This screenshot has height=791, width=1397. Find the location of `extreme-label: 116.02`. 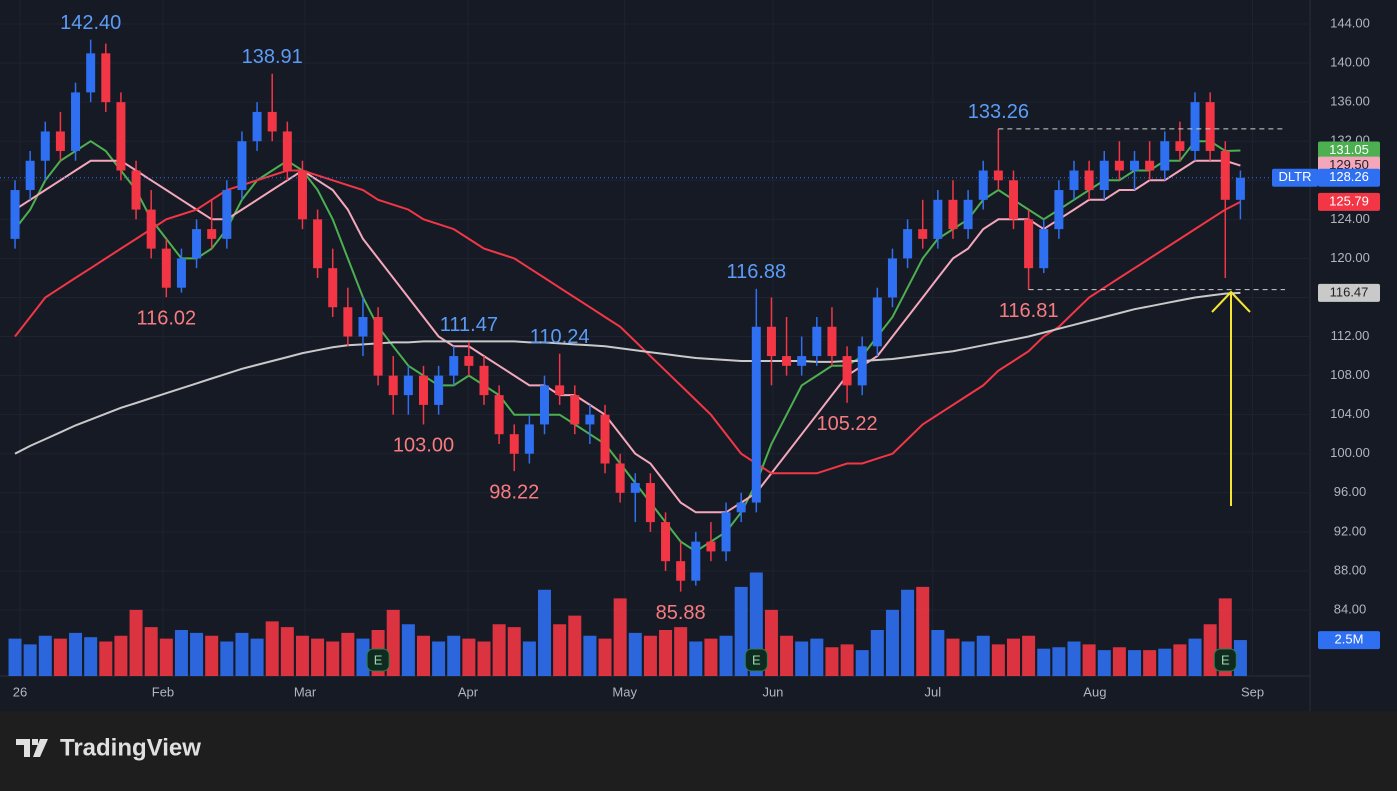

extreme-label: 116.02 is located at coordinates (166, 319).